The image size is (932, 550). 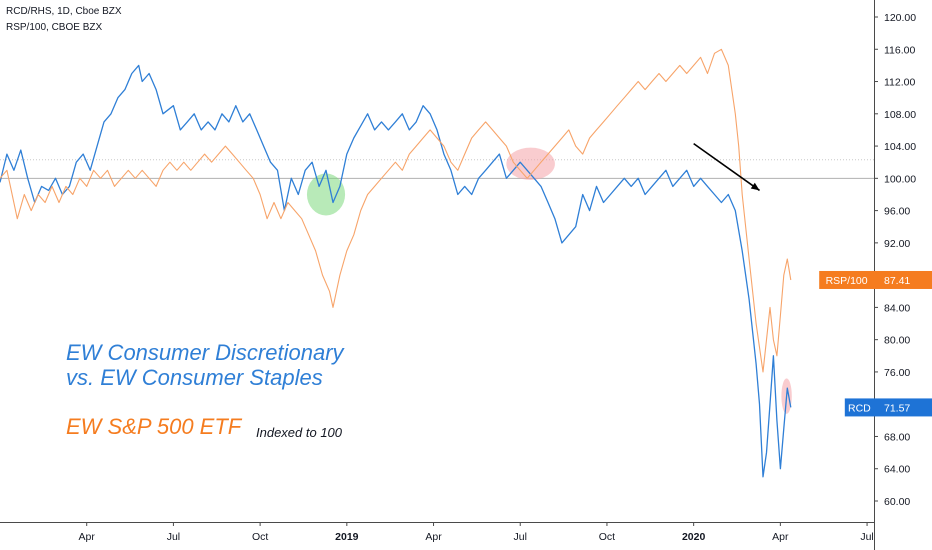 I want to click on rcd-badge-name-bg, so click(x=859, y=407).